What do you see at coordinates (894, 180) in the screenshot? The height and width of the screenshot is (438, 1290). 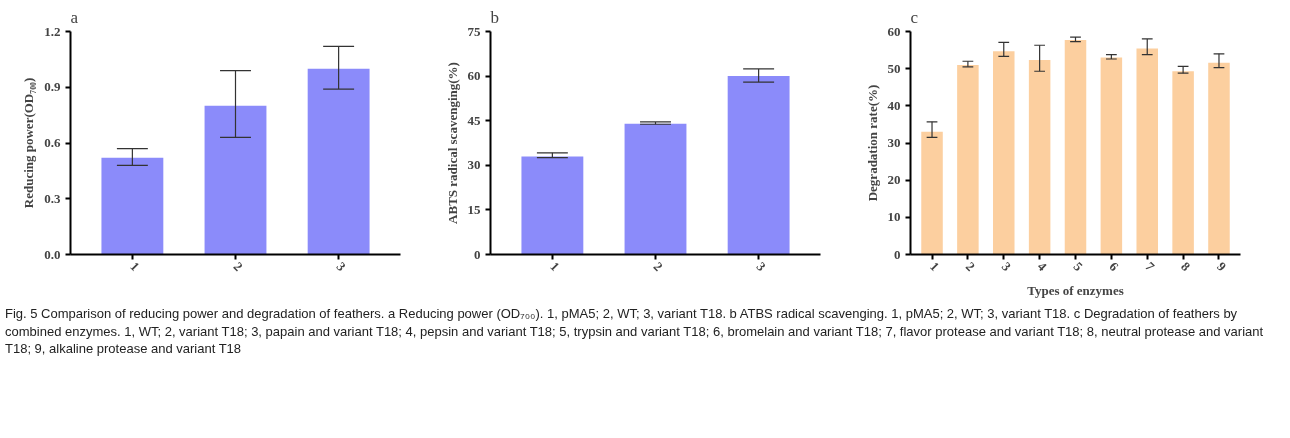 I see `y-tick-label: 20` at bounding box center [894, 180].